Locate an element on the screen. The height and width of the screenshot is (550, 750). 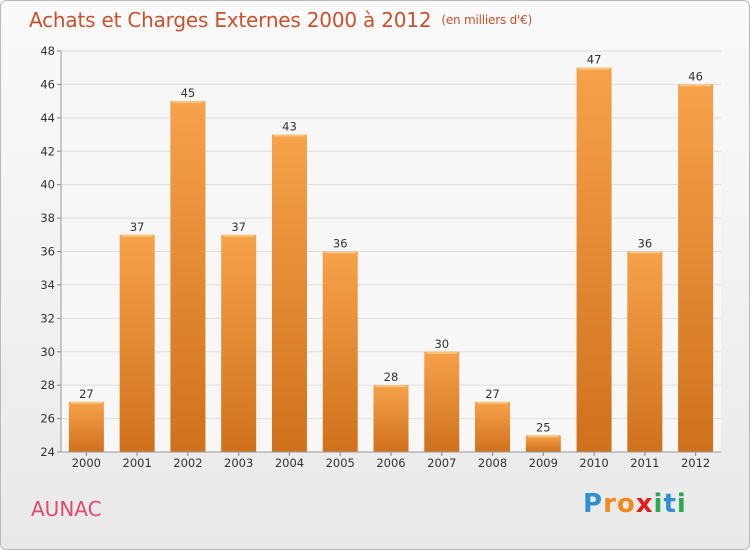
y-tick-label: 38 is located at coordinates (47, 218).